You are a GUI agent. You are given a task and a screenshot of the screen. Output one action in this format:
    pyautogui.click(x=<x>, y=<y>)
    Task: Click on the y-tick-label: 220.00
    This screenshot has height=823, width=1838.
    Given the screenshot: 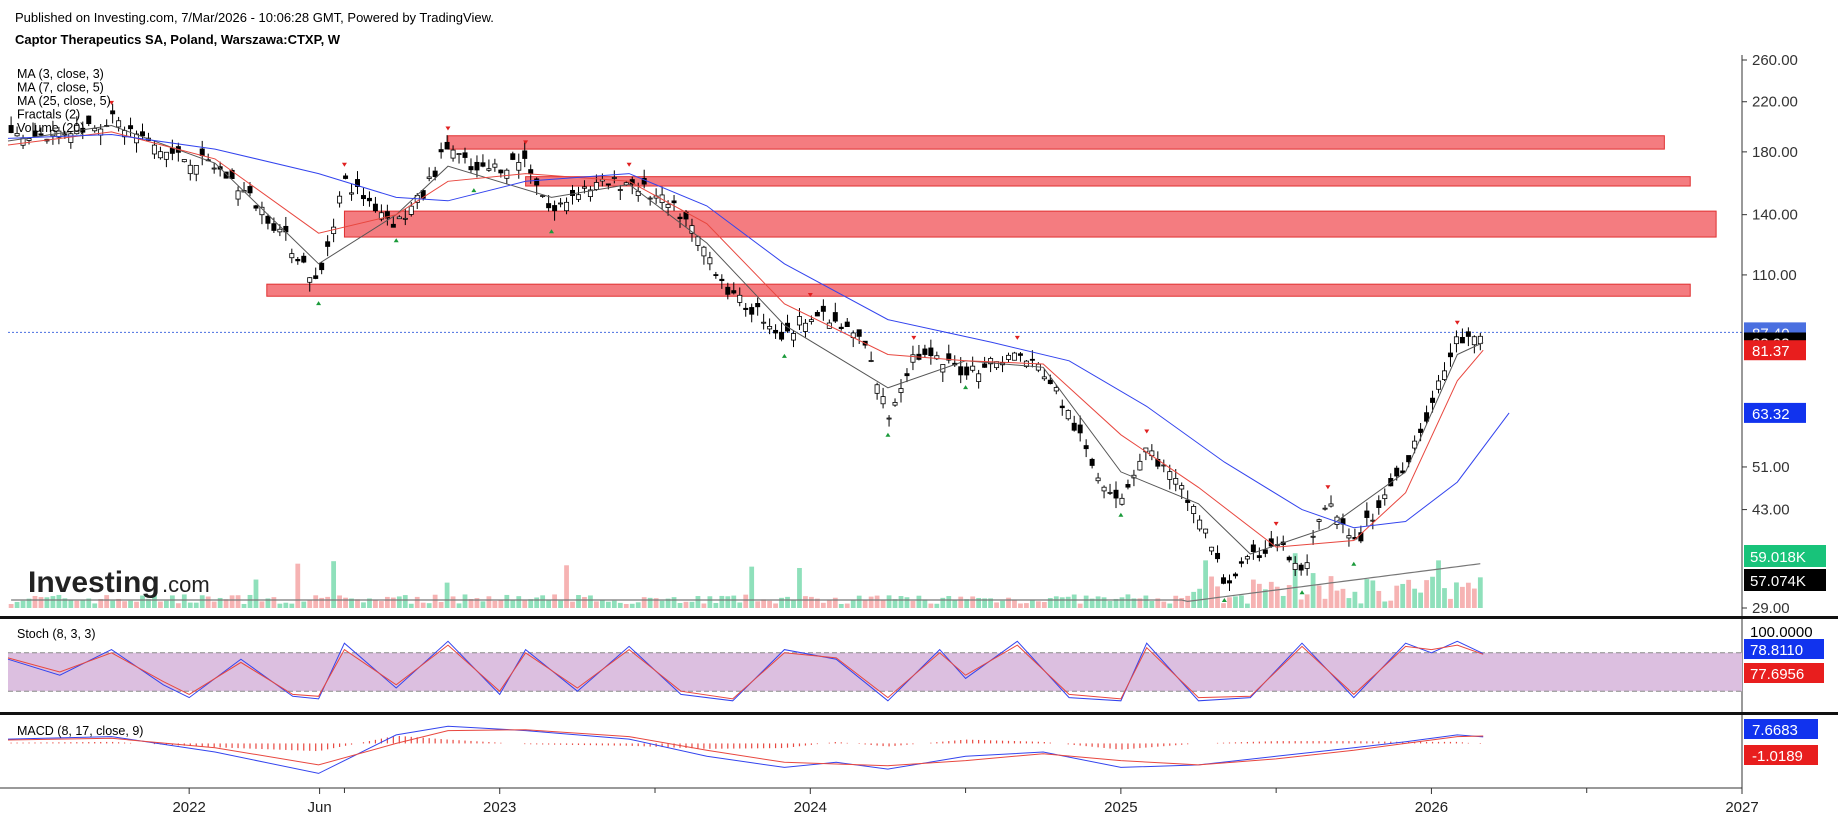 What is the action you would take?
    pyautogui.click(x=1775, y=102)
    